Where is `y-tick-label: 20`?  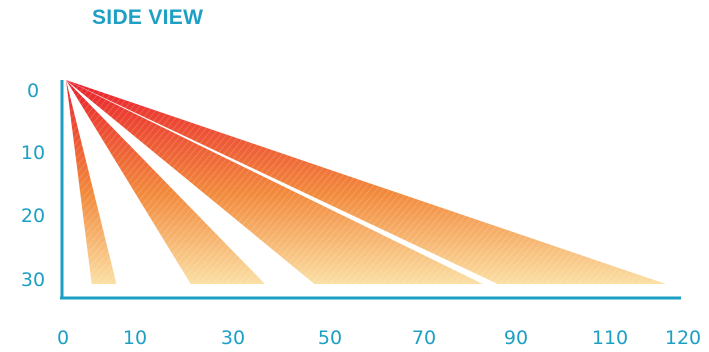 y-tick-label: 20 is located at coordinates (33, 216).